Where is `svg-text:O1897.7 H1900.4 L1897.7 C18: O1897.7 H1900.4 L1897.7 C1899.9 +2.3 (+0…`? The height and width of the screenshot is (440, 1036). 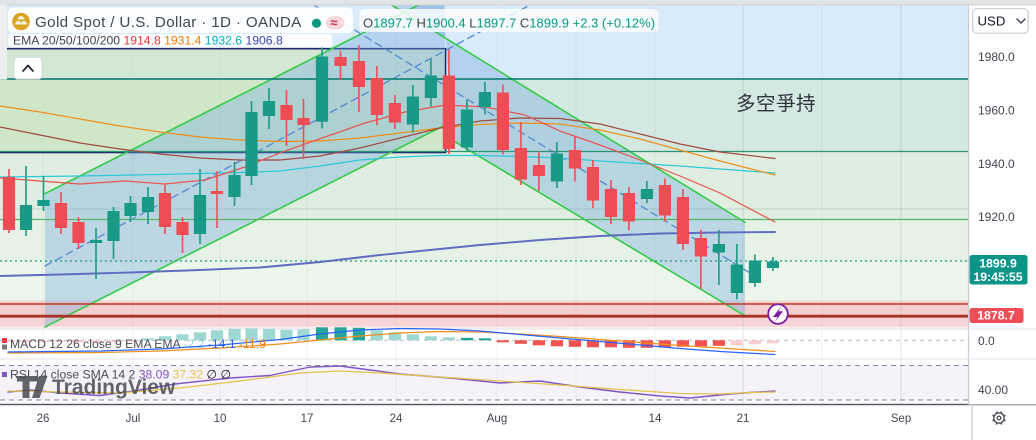 svg-text:O1897.7 H1900.4 L1897.7 C18: O1897.7 H1900.4 L1897.7 C1899.9 +2.3 (+0… is located at coordinates (509, 23).